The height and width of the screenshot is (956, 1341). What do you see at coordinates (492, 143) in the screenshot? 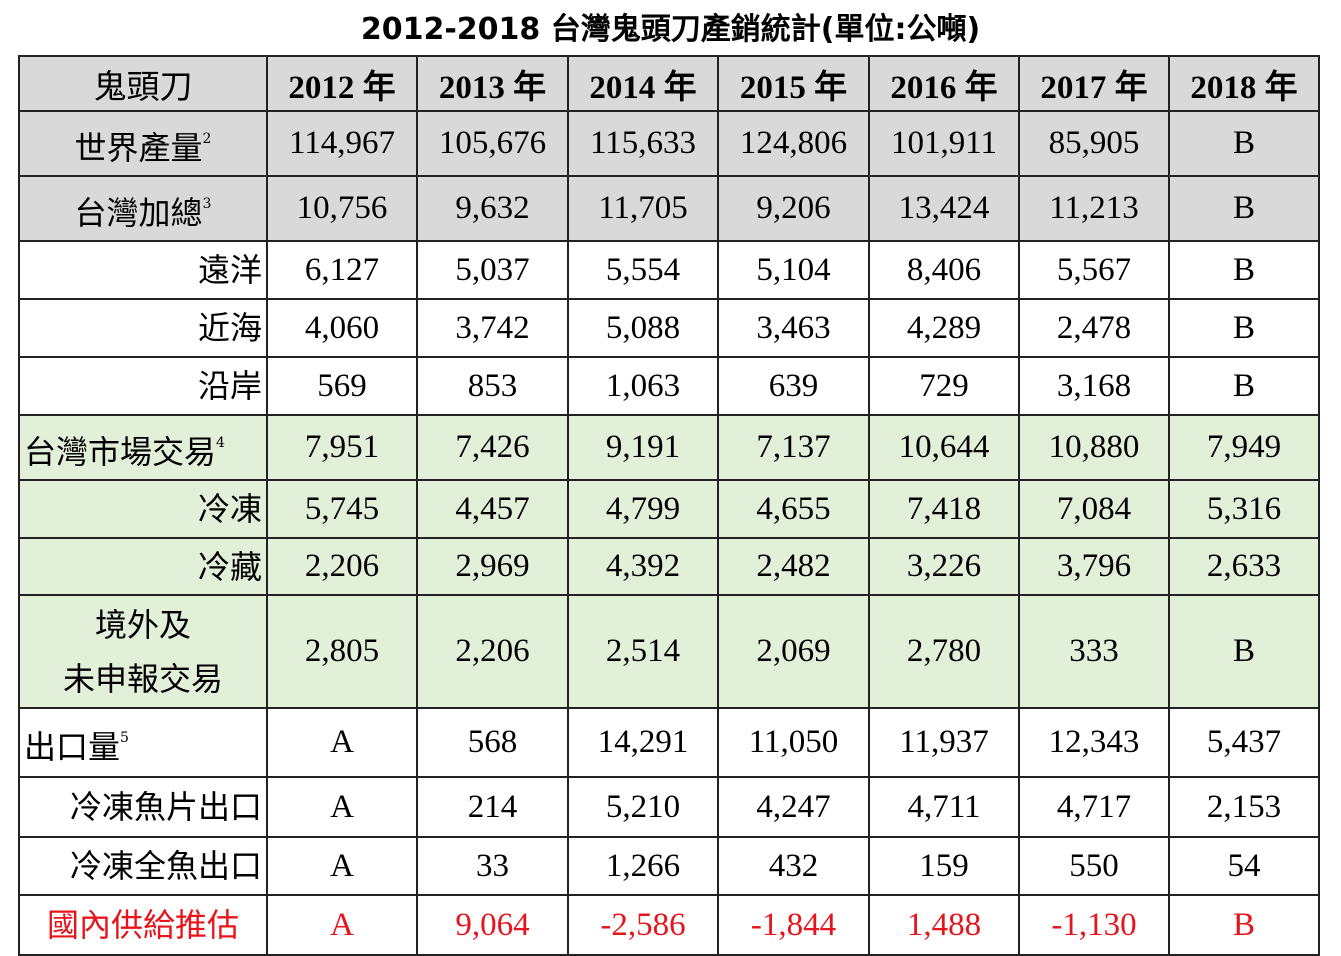
I see `cell: 105,676` at bounding box center [492, 143].